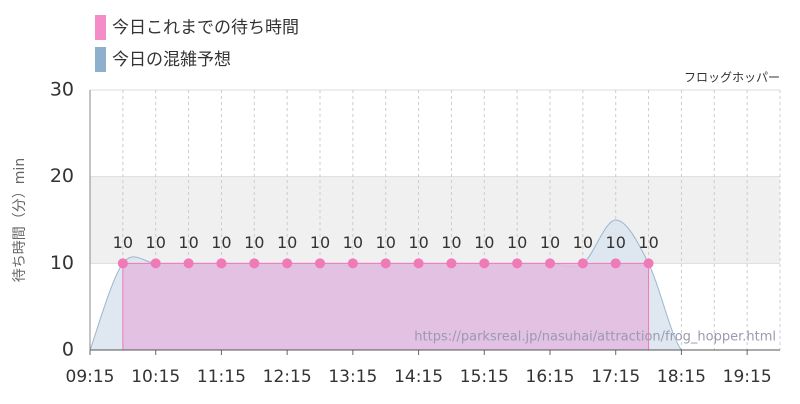 This screenshot has width=800, height=404. Describe the element at coordinates (221, 377) in the screenshot. I see `x-tick-label: 11:15` at that location.